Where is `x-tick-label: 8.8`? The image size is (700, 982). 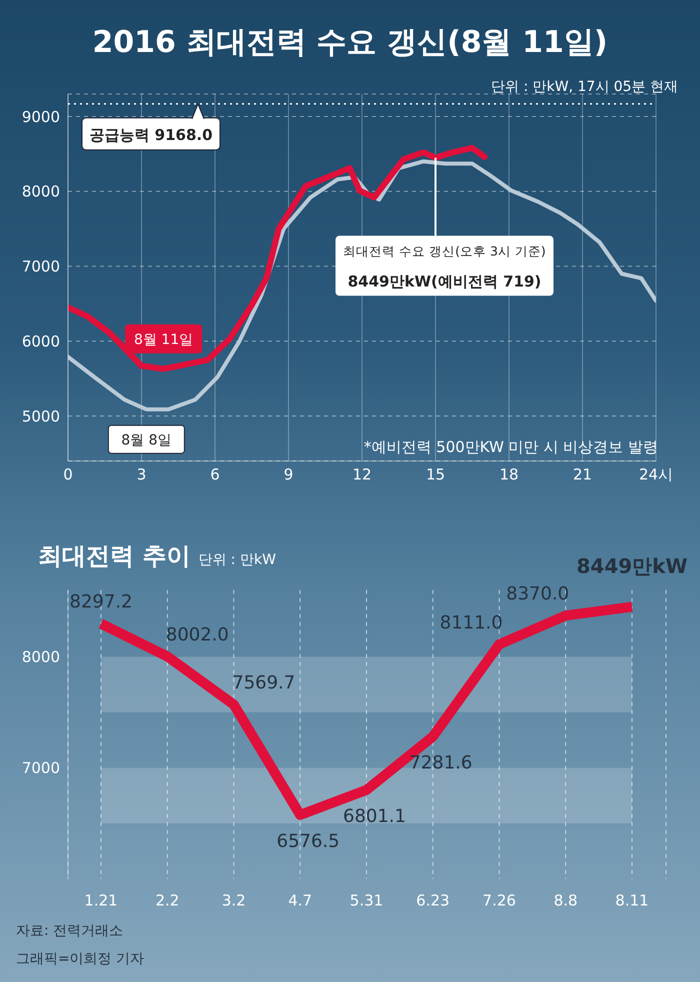
x-tick-label: 8.8 is located at coordinates (566, 901).